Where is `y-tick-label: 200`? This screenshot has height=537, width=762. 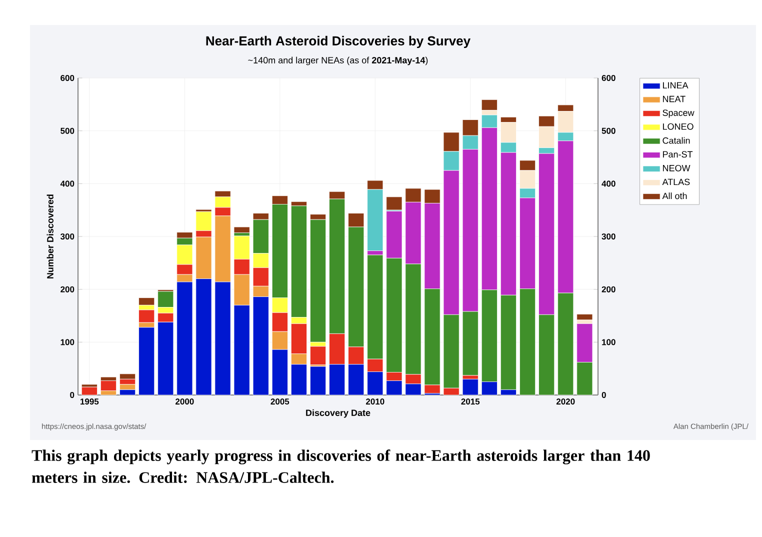 y-tick-label: 200 is located at coordinates (67, 289).